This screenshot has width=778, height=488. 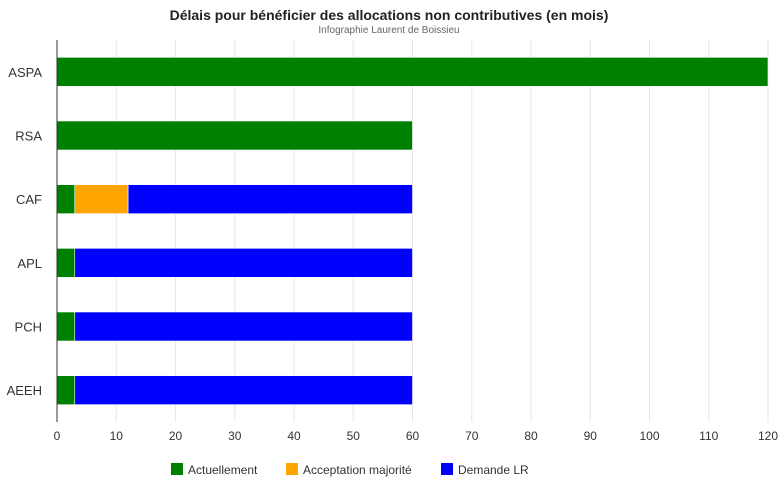 I want to click on x-tick-label: 110, so click(x=708, y=436).